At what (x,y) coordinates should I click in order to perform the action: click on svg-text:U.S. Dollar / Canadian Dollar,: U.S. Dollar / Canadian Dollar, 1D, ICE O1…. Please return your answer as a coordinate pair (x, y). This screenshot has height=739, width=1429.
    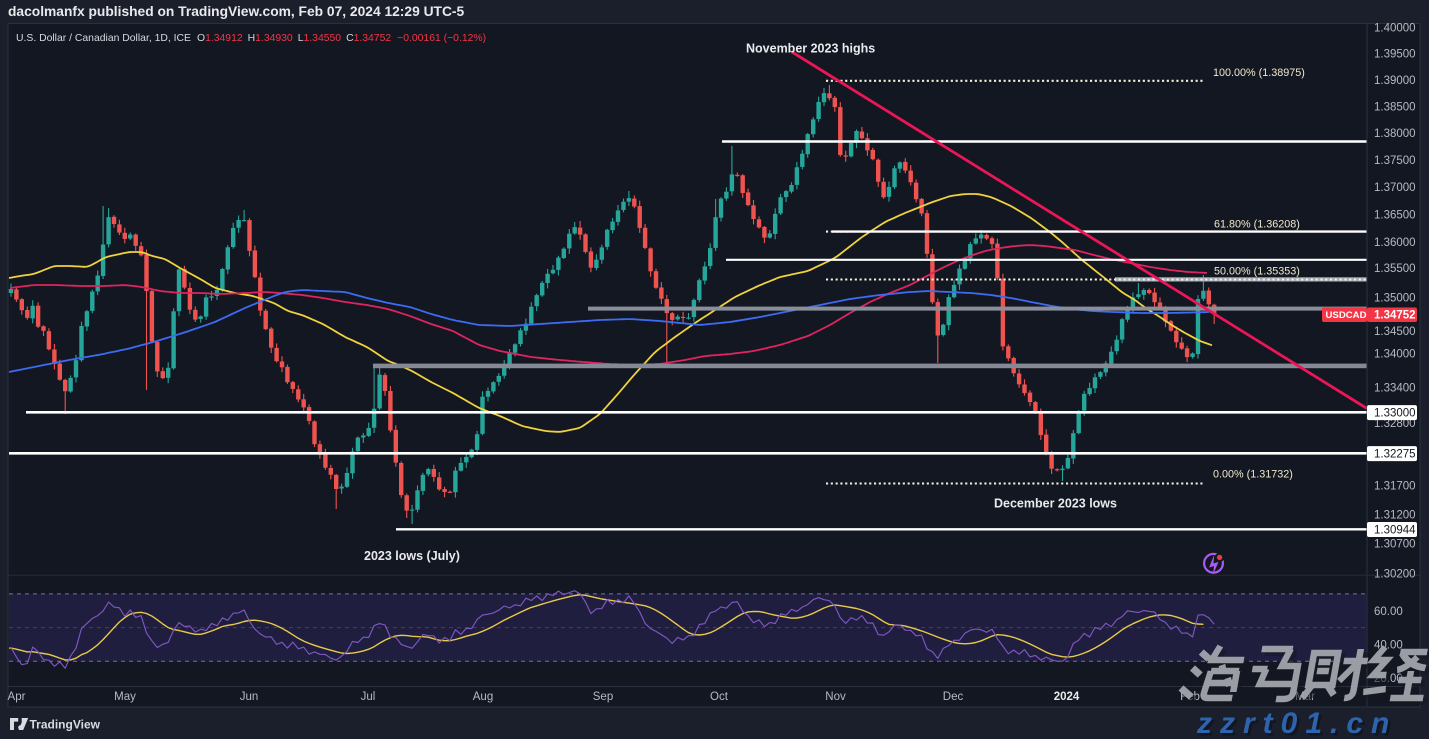
    Looking at the image, I should click on (251, 38).